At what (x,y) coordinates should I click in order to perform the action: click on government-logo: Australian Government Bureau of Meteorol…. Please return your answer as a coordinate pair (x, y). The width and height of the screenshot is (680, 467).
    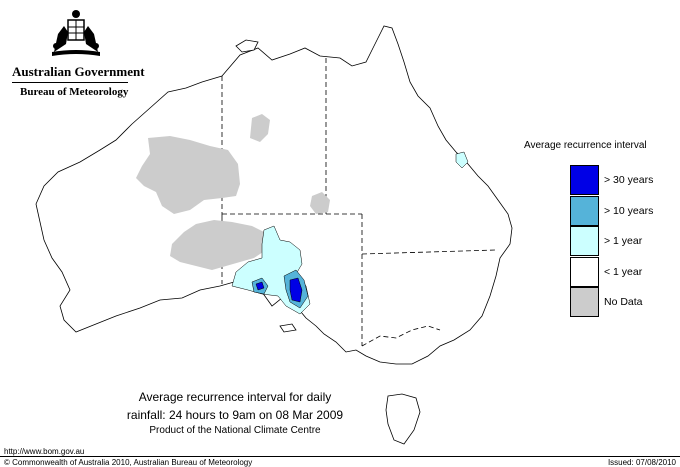
    Looking at the image, I should click on (76, 56).